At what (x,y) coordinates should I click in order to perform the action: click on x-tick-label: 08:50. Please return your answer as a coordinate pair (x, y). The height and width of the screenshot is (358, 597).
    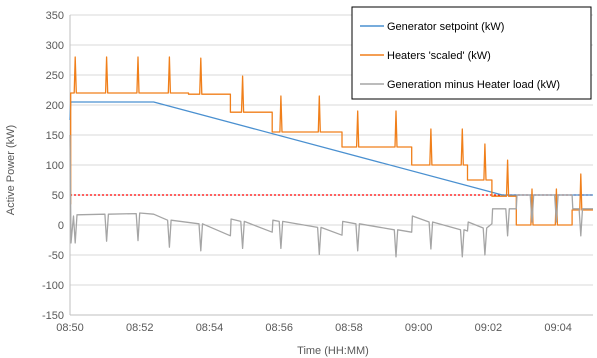
    Looking at the image, I should click on (70, 328).